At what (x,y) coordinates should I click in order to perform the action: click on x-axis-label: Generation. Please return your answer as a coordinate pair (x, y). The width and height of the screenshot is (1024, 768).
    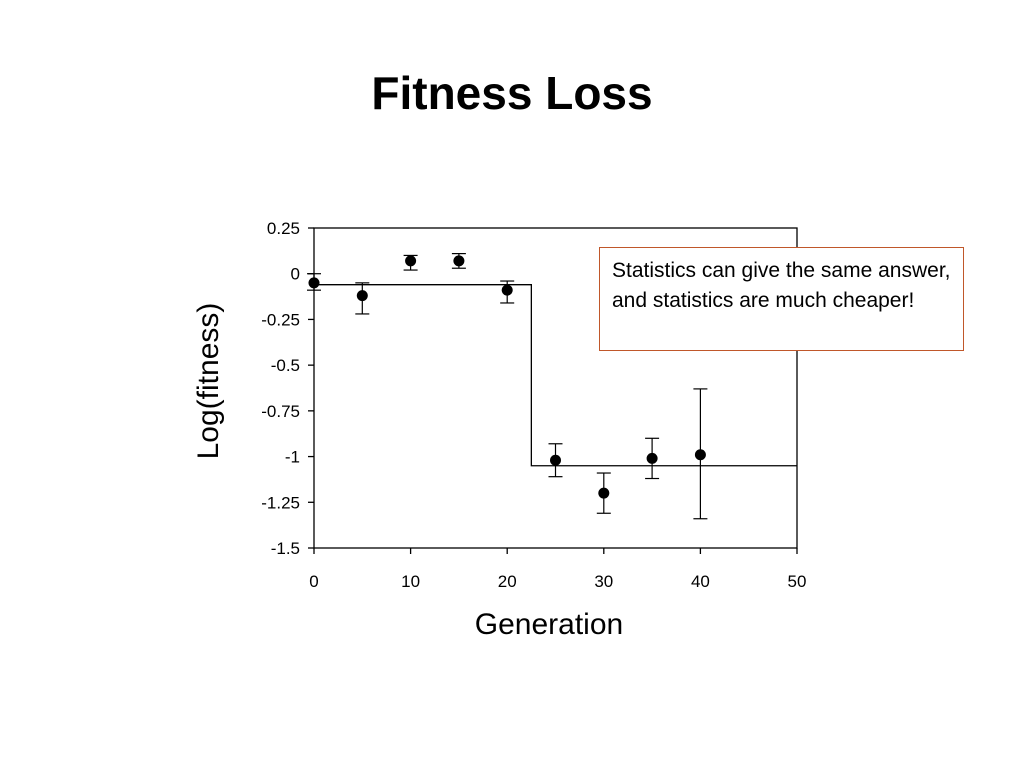
    Looking at the image, I should click on (549, 624).